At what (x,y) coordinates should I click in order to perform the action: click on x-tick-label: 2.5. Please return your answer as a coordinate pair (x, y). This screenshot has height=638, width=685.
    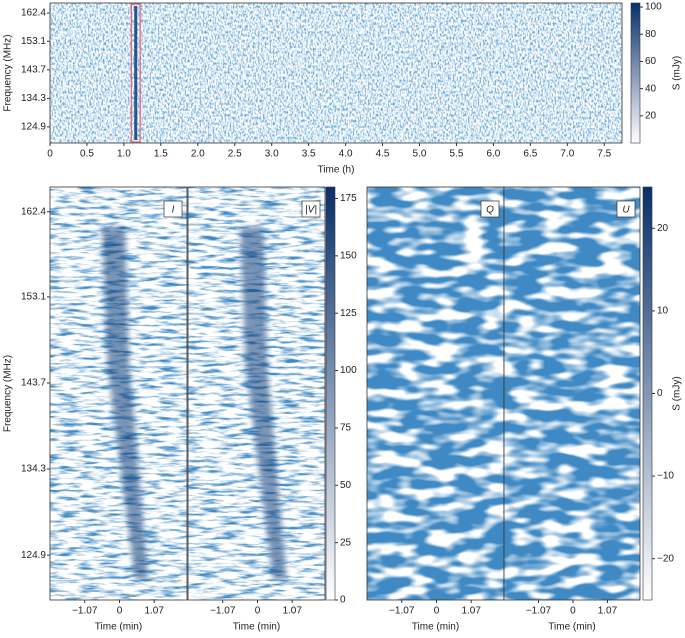
    Looking at the image, I should click on (235, 154).